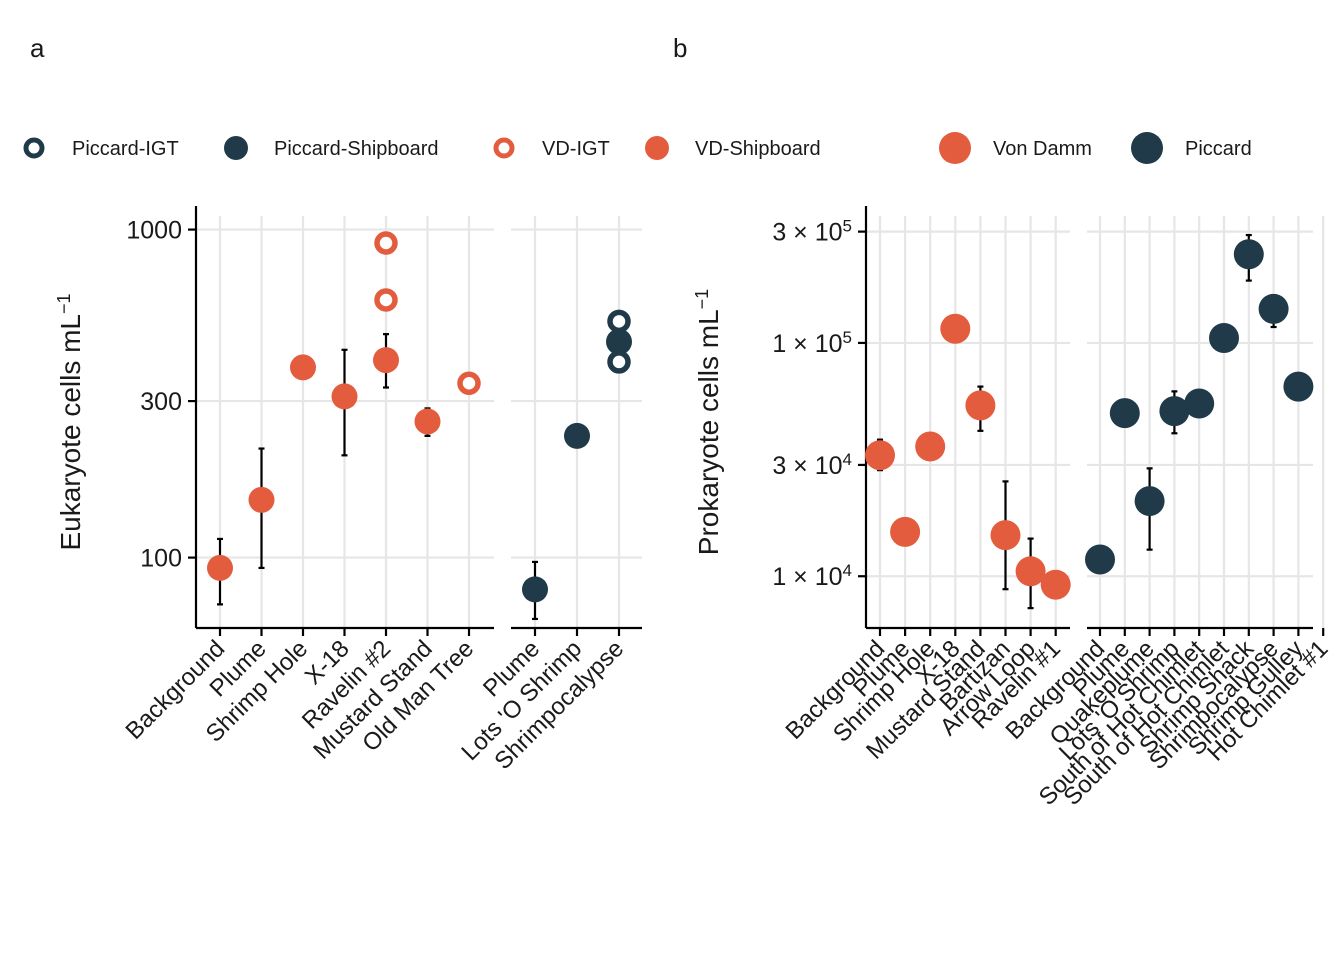  I want to click on data-point-quakeplume, so click(1149, 501).